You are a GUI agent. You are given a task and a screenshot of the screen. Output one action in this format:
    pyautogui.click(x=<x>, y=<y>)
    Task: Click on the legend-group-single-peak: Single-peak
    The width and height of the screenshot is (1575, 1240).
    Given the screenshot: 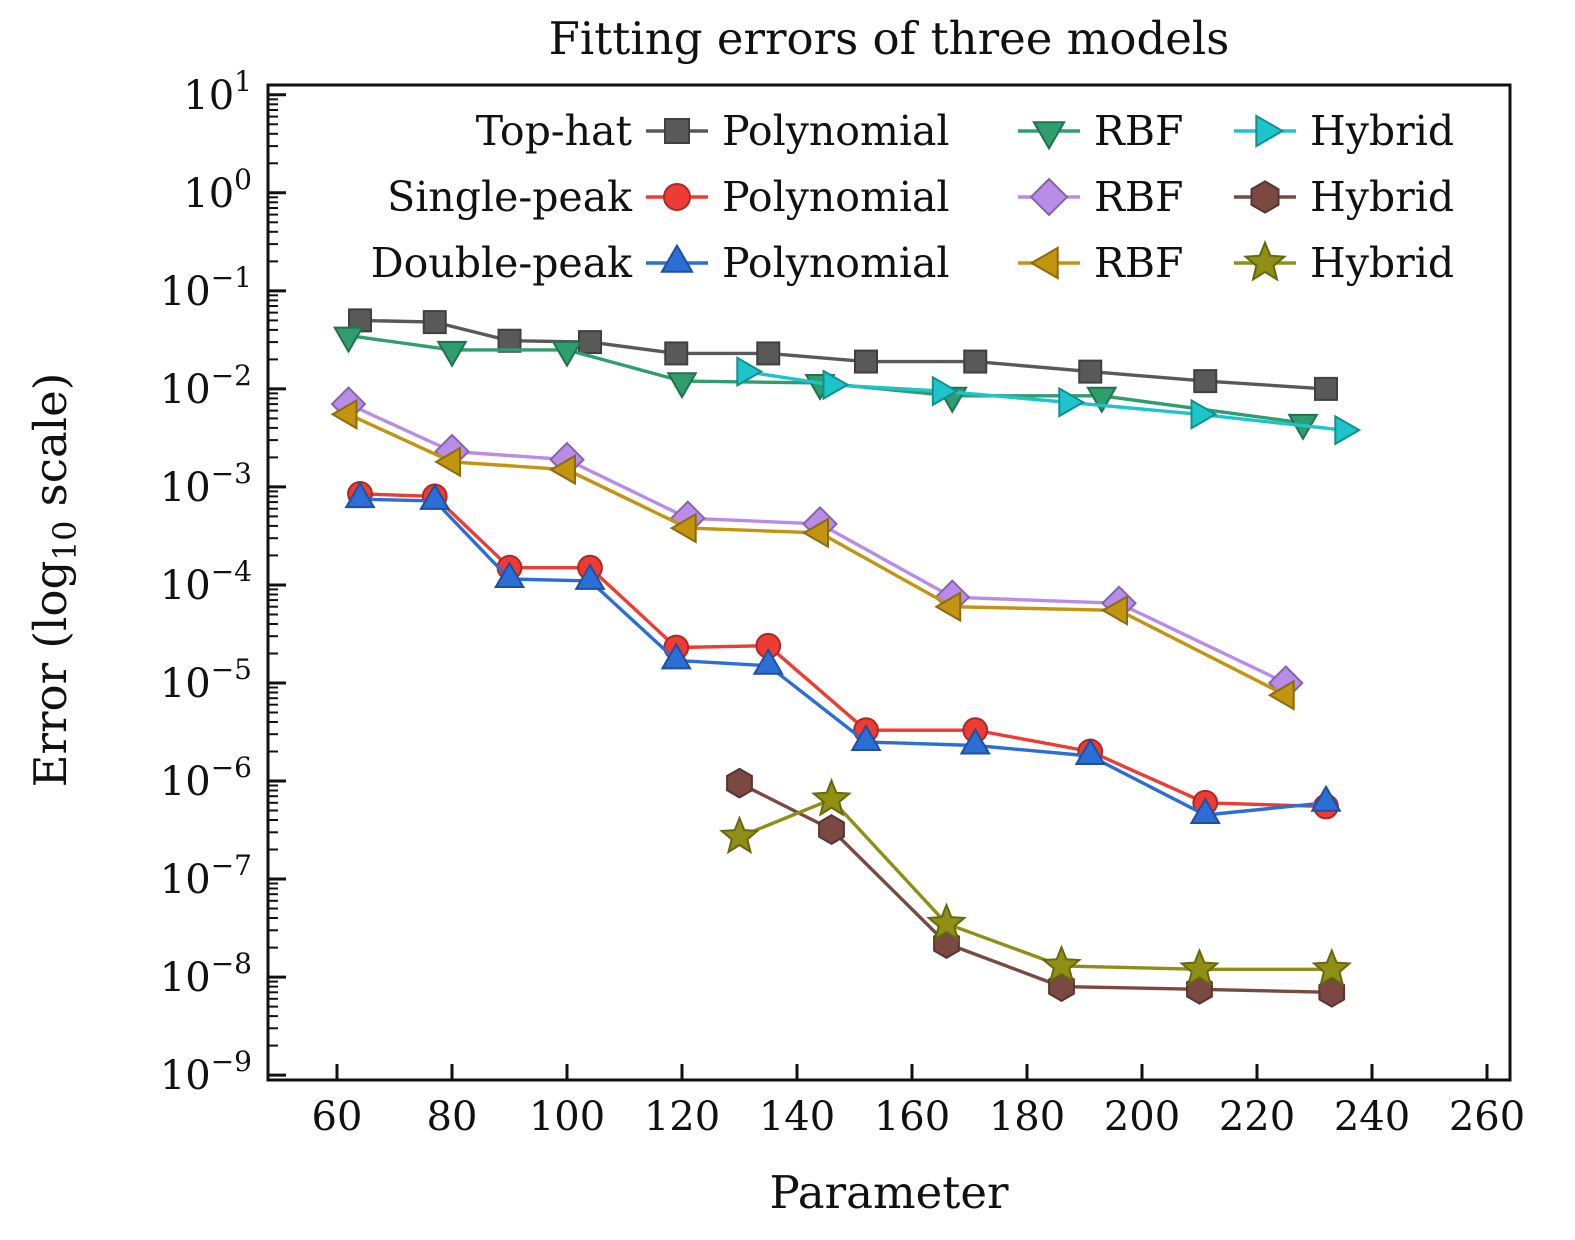 What is the action you would take?
    pyautogui.click(x=510, y=197)
    